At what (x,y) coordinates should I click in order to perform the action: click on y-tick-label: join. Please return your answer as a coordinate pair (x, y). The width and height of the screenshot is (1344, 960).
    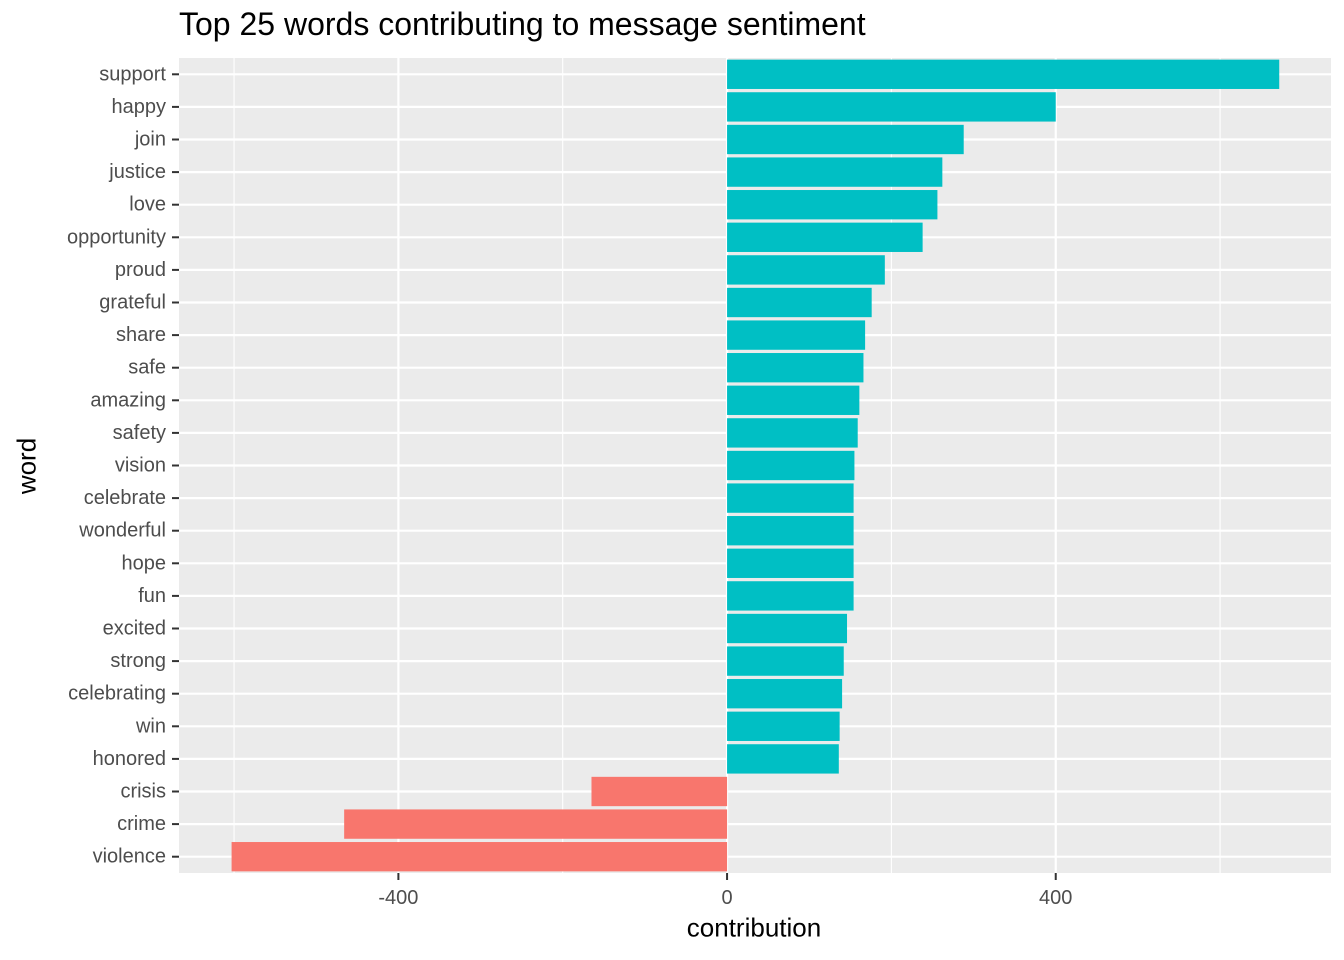
    Looking at the image, I should click on (150, 140).